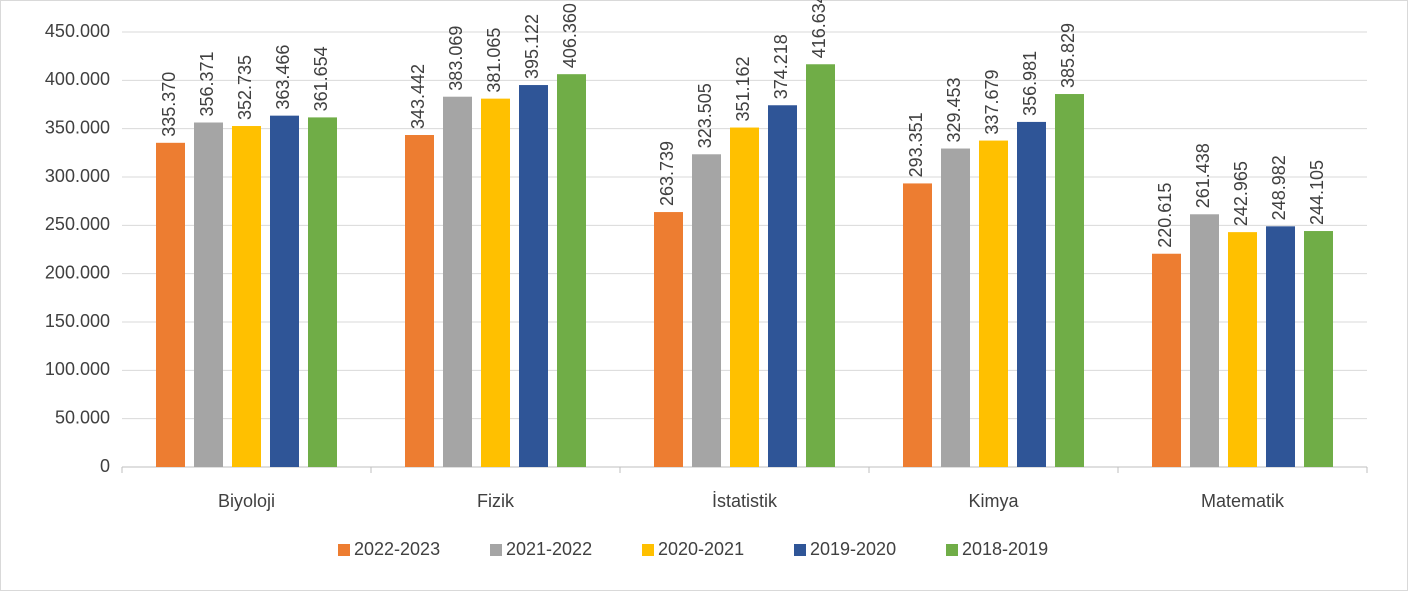  I want to click on y-tick-label: 50.000, so click(82, 417).